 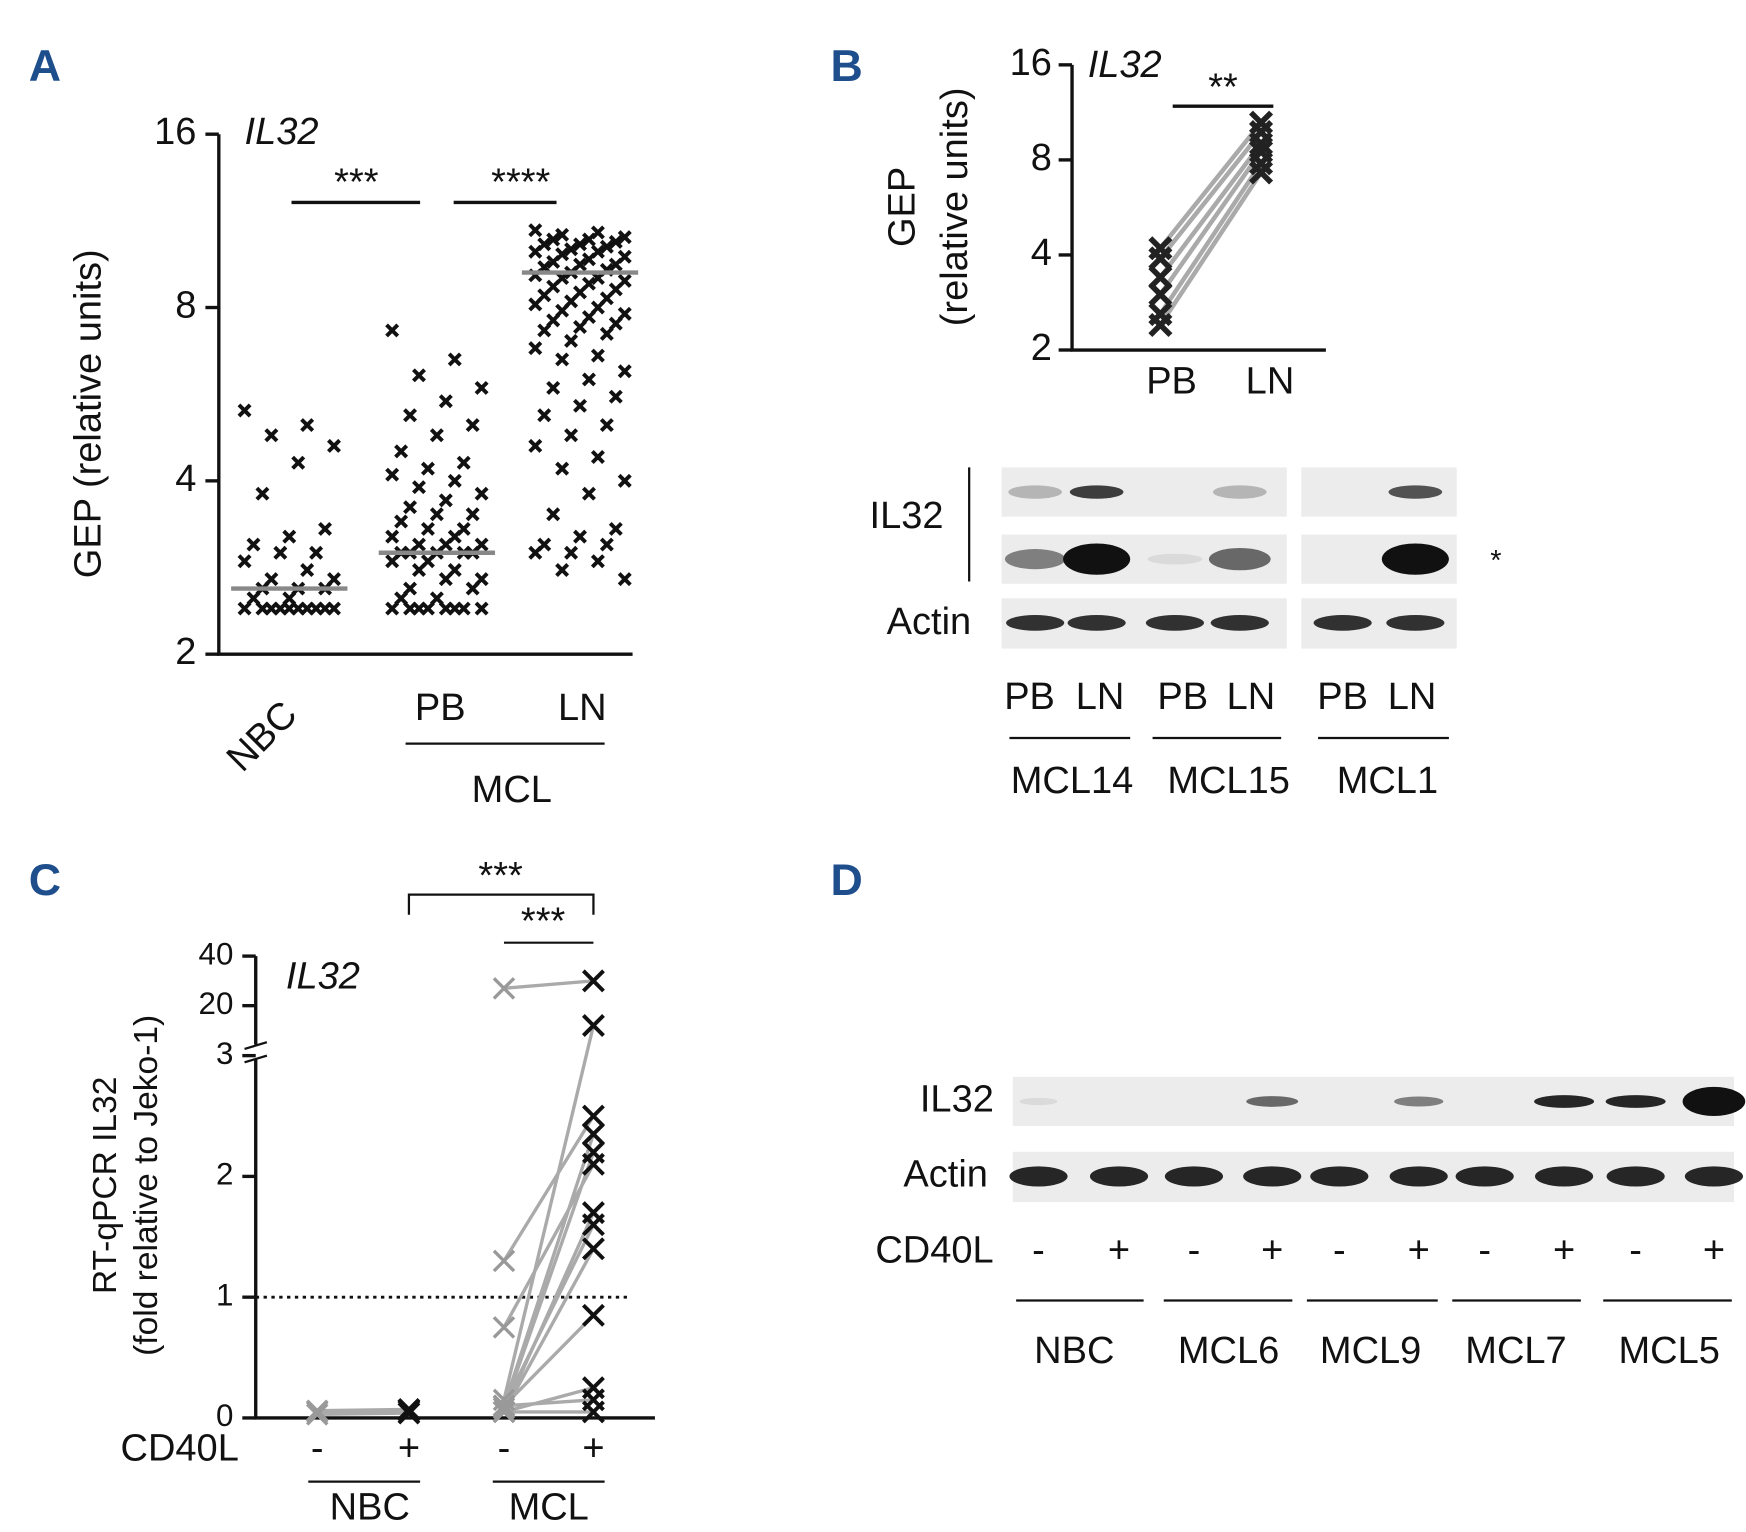 What do you see at coordinates (180, 1448) in the screenshot?
I see `condition-label: CD40L` at bounding box center [180, 1448].